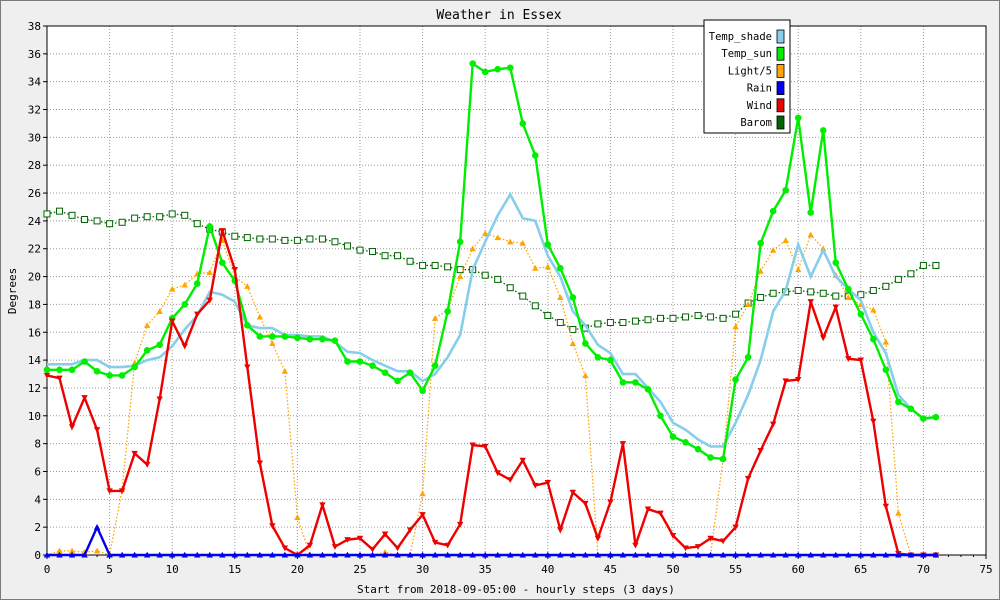 This screenshot has width=1000, height=600. Describe the element at coordinates (34, 54) in the screenshot. I see `y-tick-label: 36` at that location.